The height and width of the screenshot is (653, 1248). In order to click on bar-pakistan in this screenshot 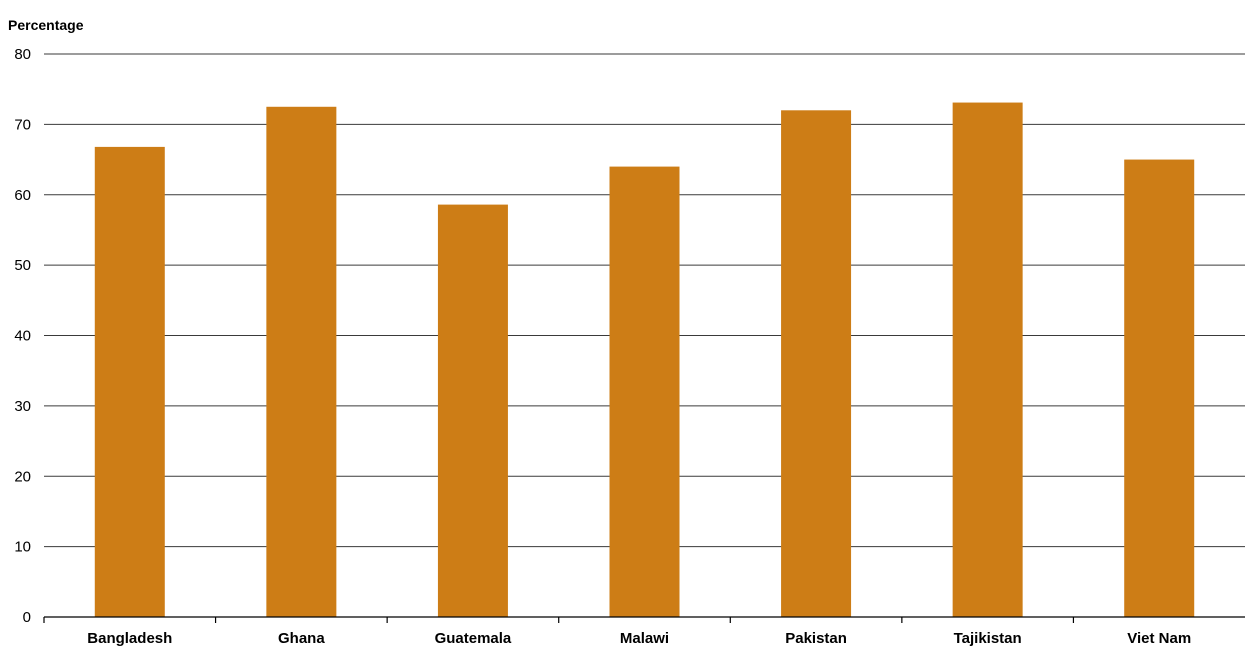, I will do `click(816, 364)`.